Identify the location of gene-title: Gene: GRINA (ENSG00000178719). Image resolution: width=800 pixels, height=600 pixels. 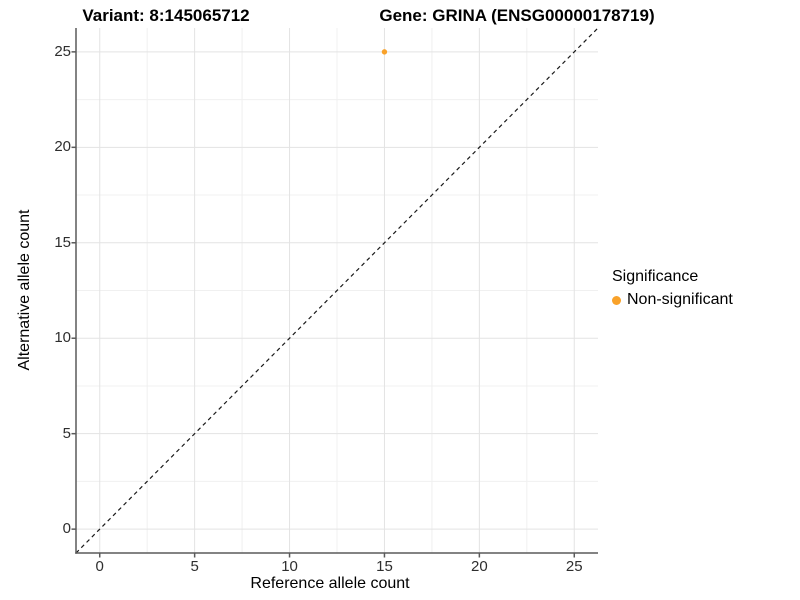
(517, 15).